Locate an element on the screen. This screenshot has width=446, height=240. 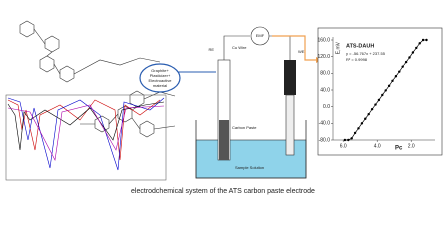
x-tick-label: 2.0 is located at coordinates (411, 146).